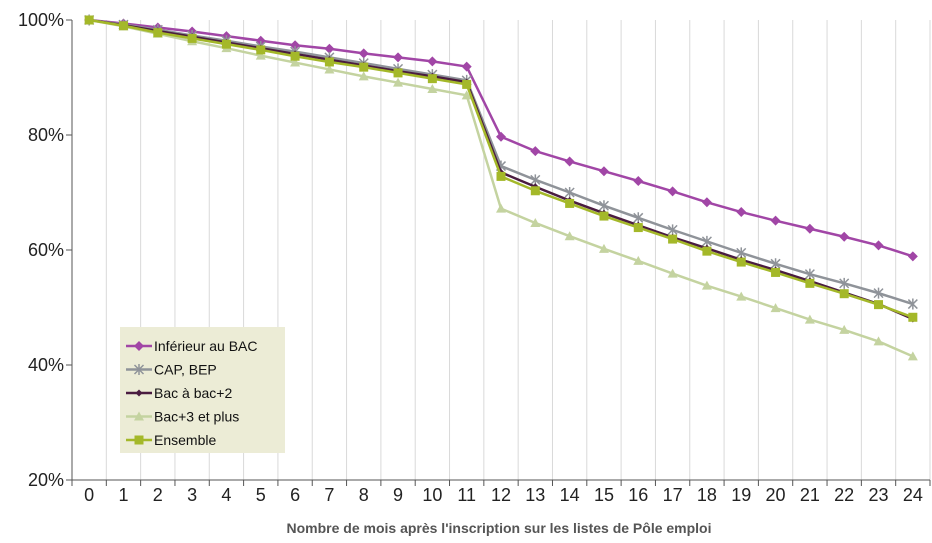 The width and height of the screenshot is (932, 543). I want to click on legend-item: Ensemble, so click(171, 440).